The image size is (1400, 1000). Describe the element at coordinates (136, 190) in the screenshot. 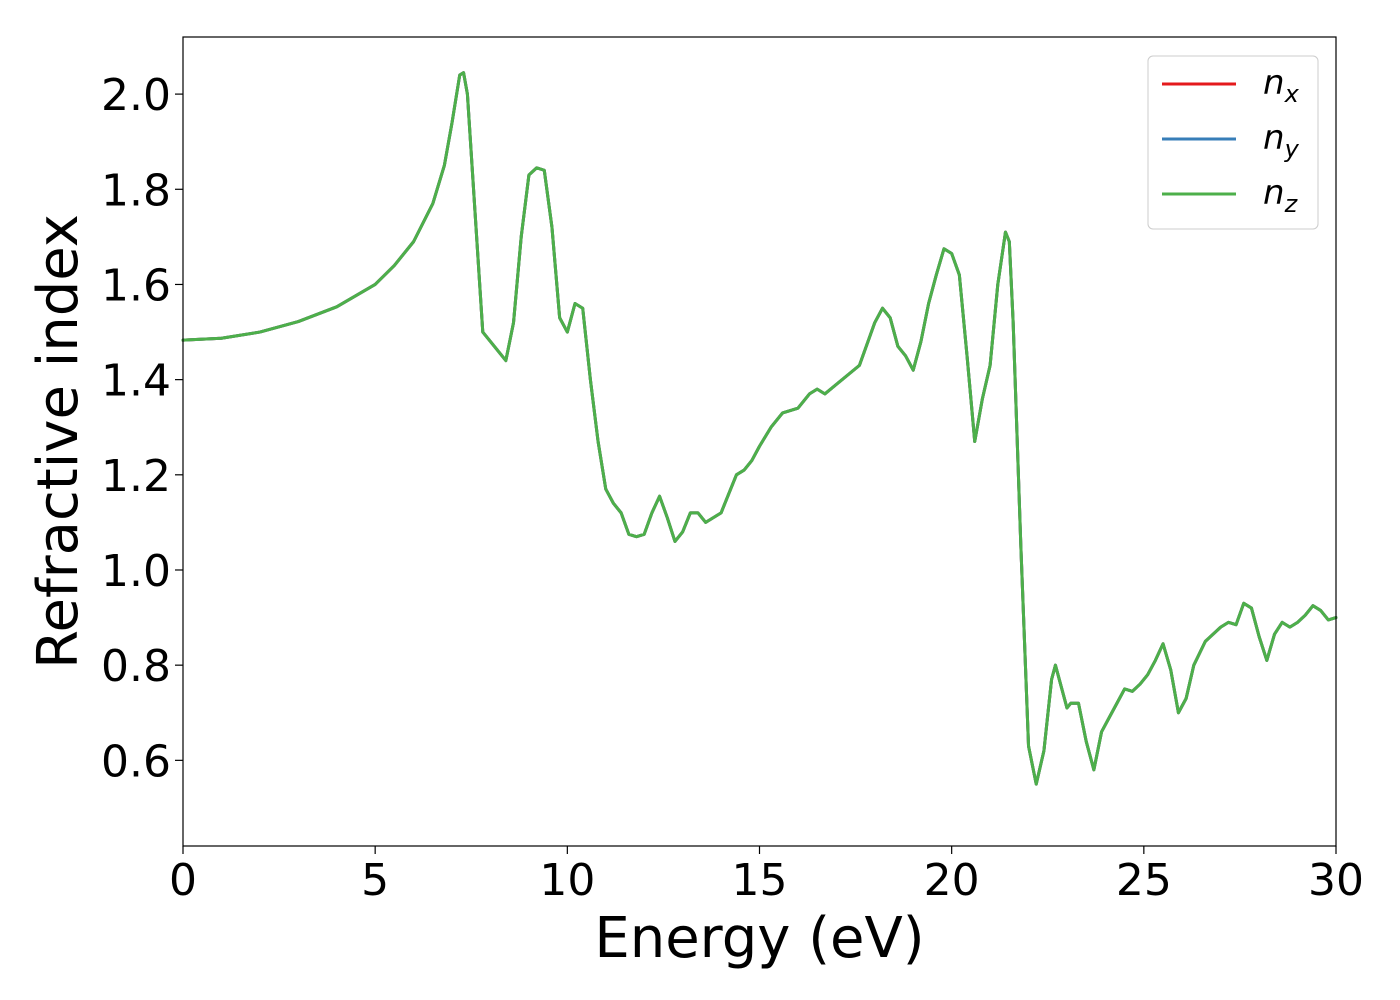

I see `y-tick-label: 1.8` at that location.